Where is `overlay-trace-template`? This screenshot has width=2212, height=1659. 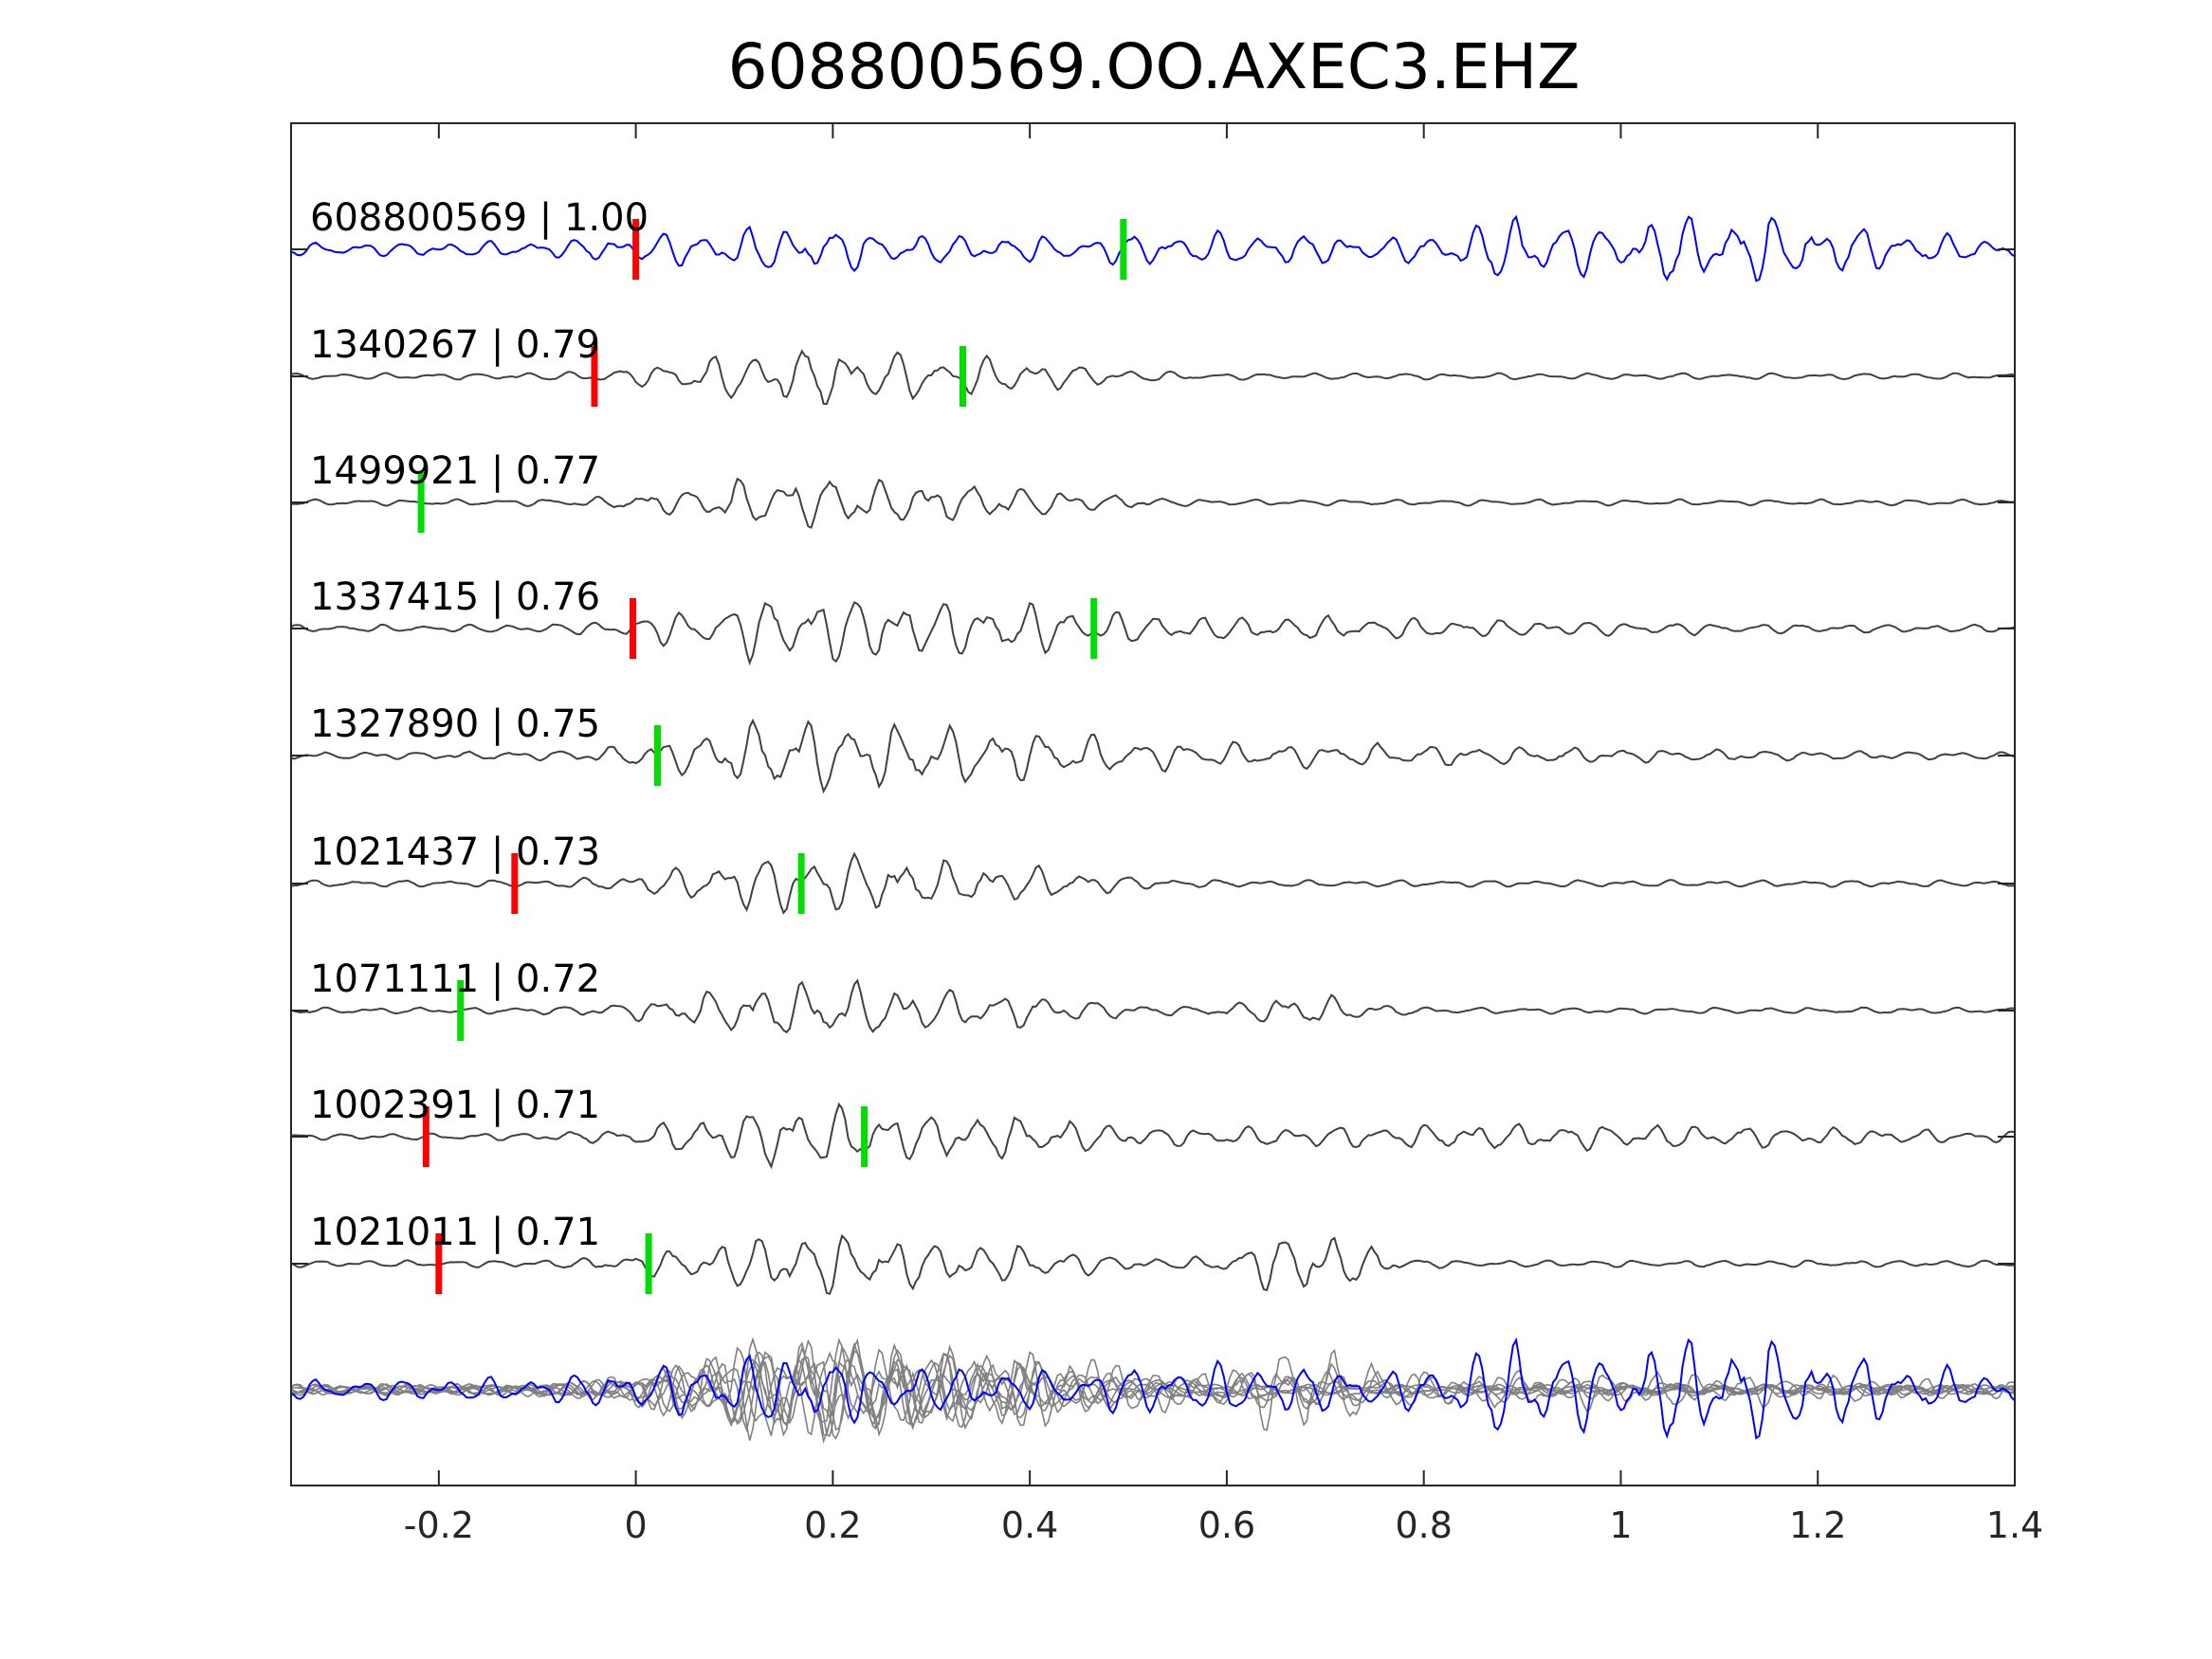 overlay-trace-template is located at coordinates (1153, 1388).